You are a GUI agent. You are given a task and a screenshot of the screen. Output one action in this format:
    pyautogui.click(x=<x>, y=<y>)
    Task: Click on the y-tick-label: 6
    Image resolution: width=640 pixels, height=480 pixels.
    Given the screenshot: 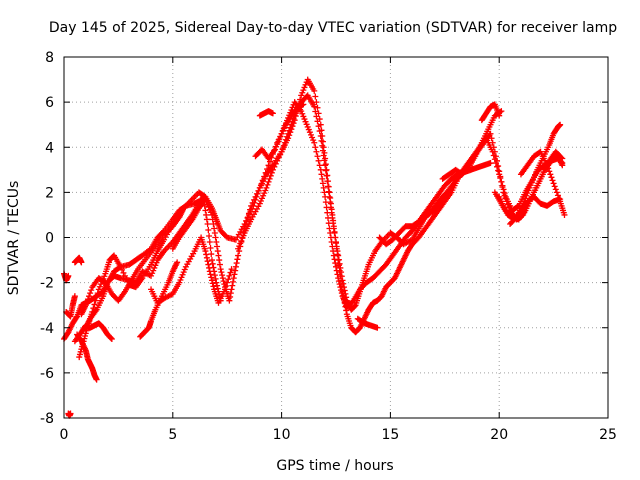 What is the action you would take?
    pyautogui.click(x=49, y=103)
    